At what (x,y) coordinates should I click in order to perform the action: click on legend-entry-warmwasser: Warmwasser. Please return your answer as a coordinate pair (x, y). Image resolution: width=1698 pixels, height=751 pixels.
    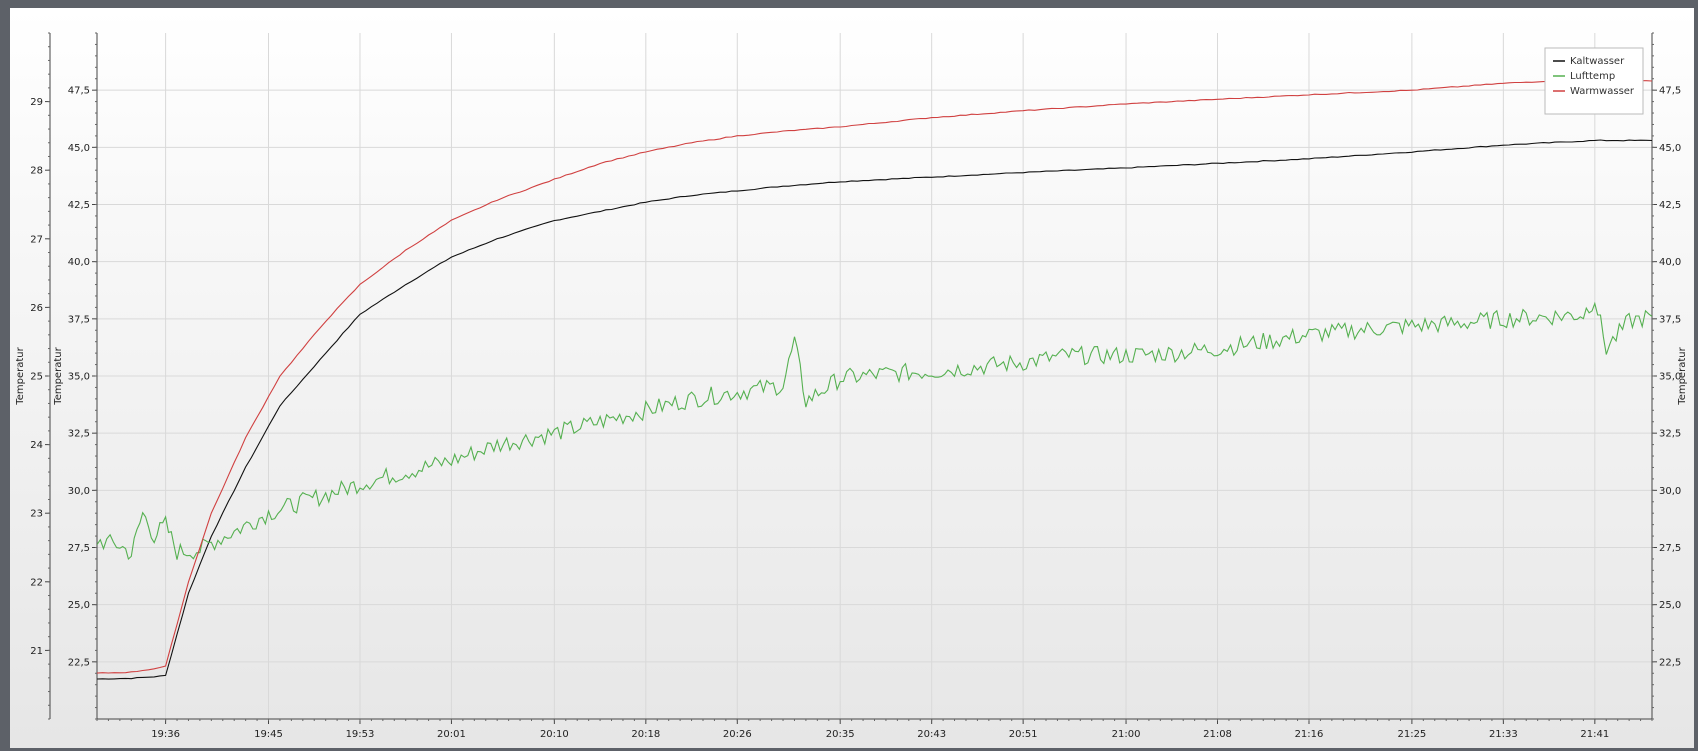
    Looking at the image, I should click on (1602, 91).